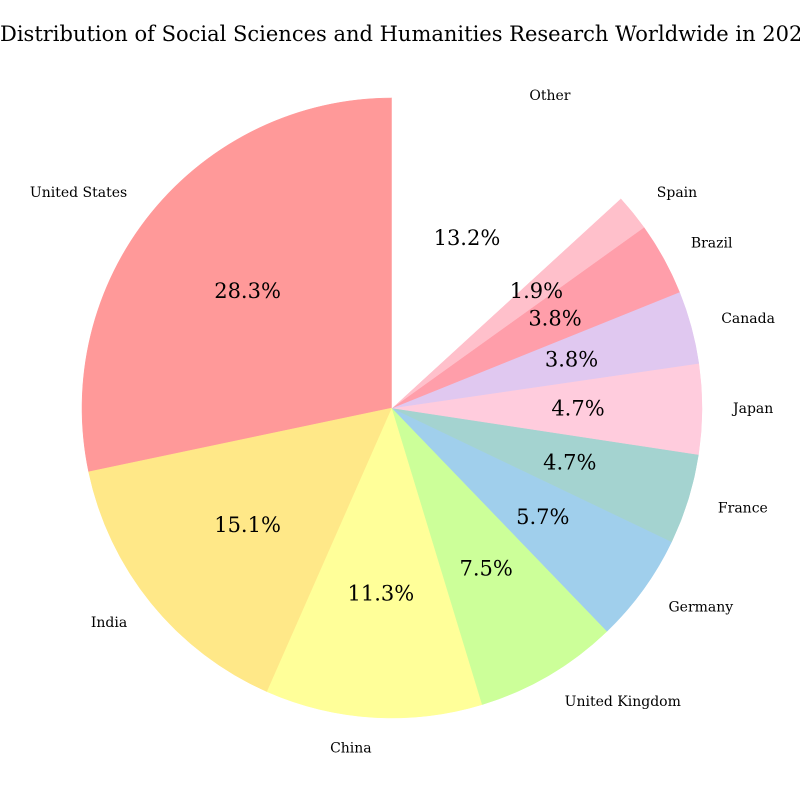 This screenshot has width=800, height=800. Describe the element at coordinates (569, 463) in the screenshot. I see `percent-label-france: 4.7%` at that location.